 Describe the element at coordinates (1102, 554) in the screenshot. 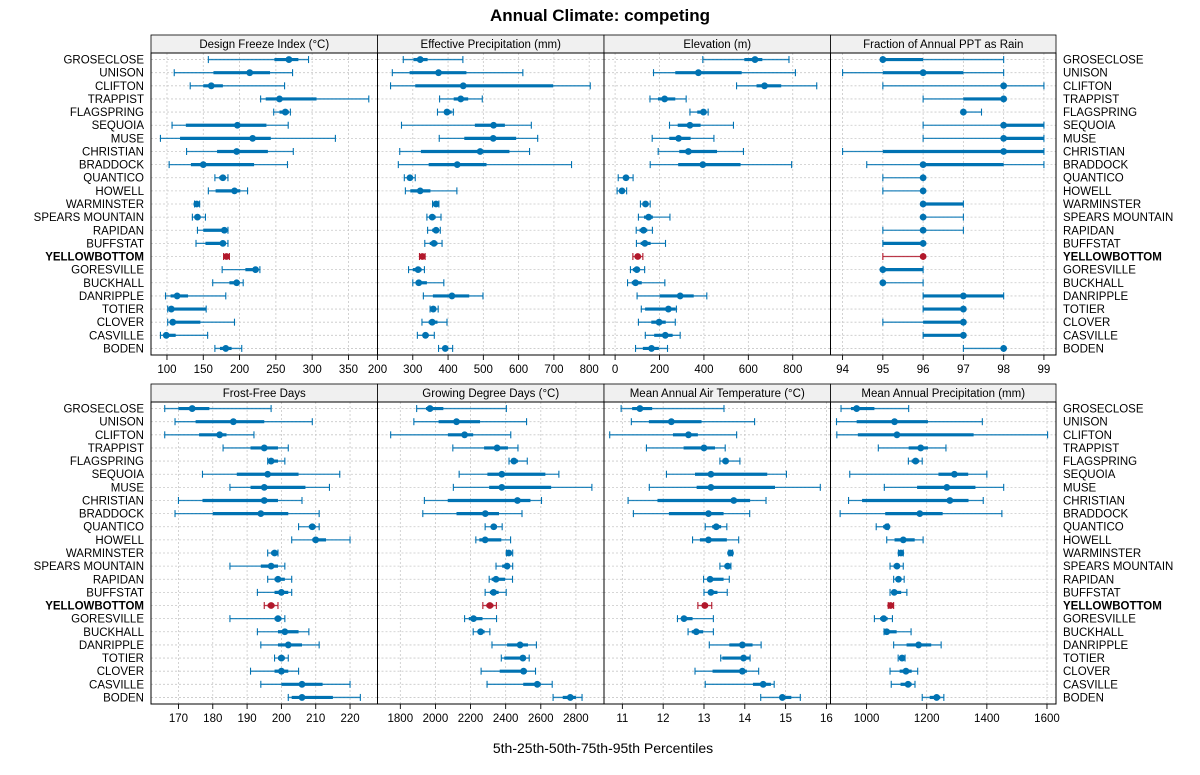

I see `row-label-right: WARMINSTER` at that location.